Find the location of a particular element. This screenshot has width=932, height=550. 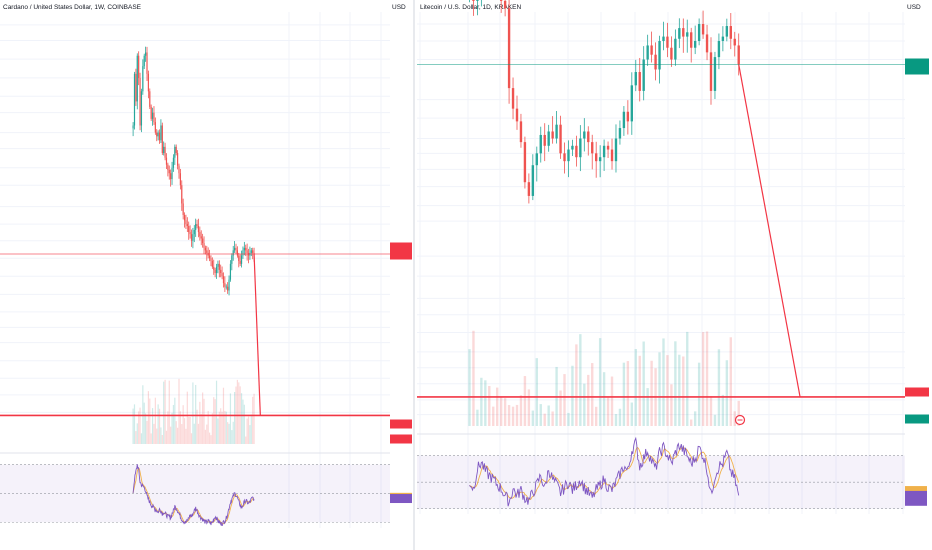

projection-line is located at coordinates (257, 334).